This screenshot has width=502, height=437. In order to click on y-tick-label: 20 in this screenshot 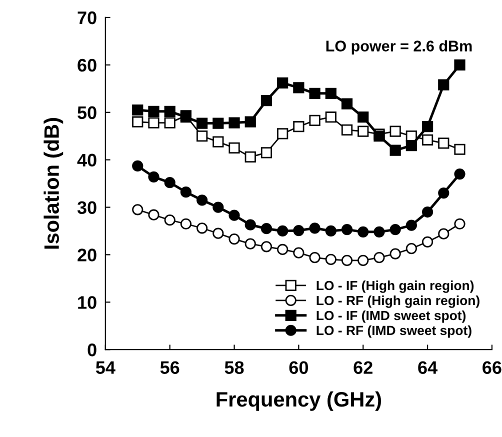, I will do `click(87, 255)`.